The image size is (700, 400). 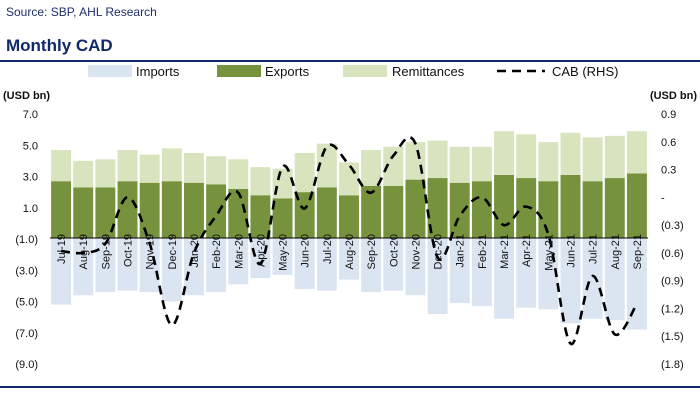 I want to click on left-axis-label: (USD bn), so click(x=26, y=96).